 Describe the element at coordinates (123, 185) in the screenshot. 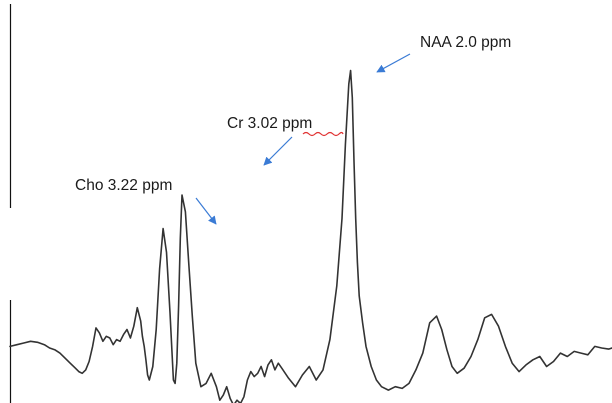

I see `label-cho: Cho 3.22 ppm` at that location.